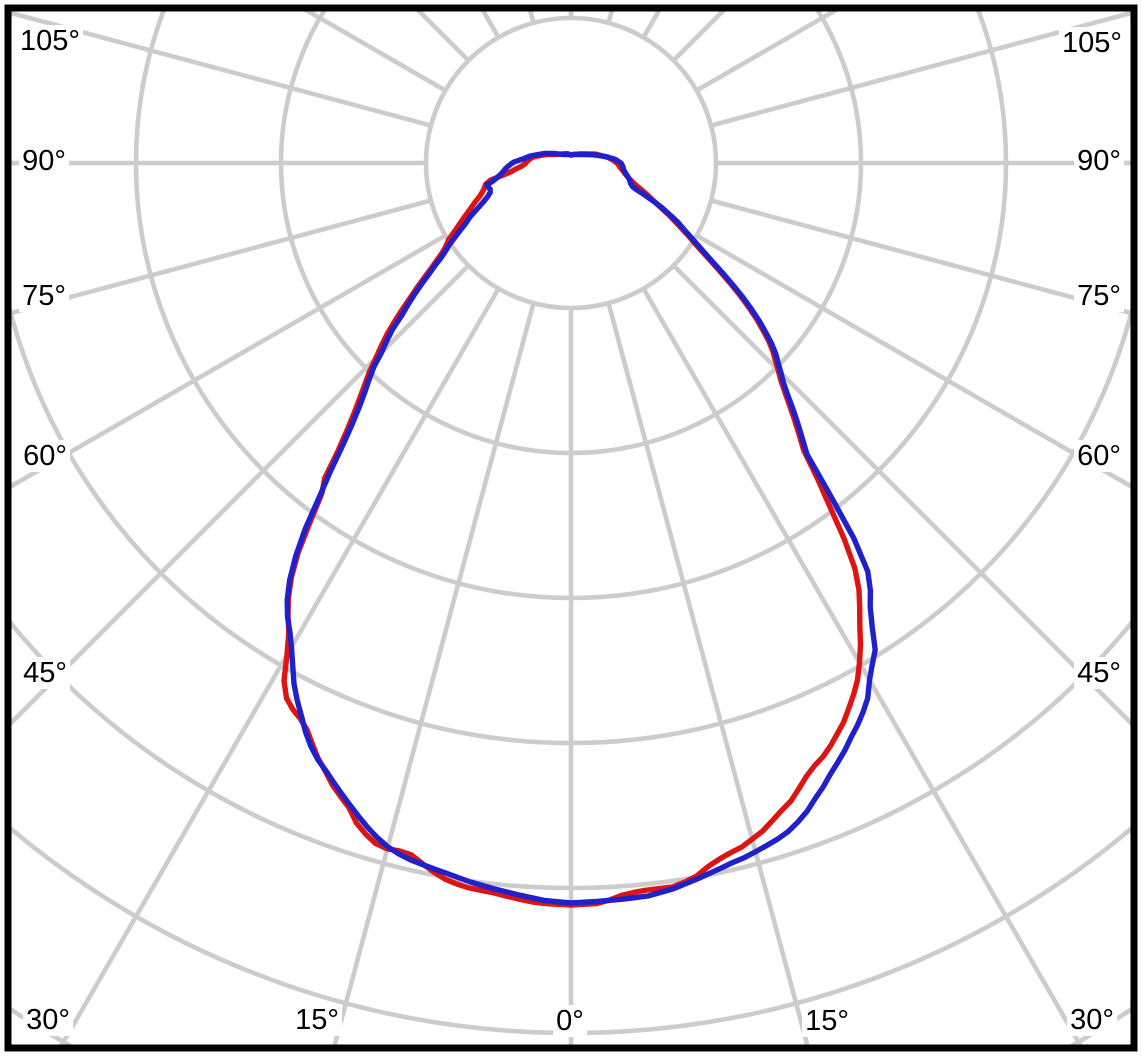 This screenshot has width=1142, height=1056. Describe the element at coordinates (1099, 161) in the screenshot. I see `angle-label-right-90: 90°` at that location.